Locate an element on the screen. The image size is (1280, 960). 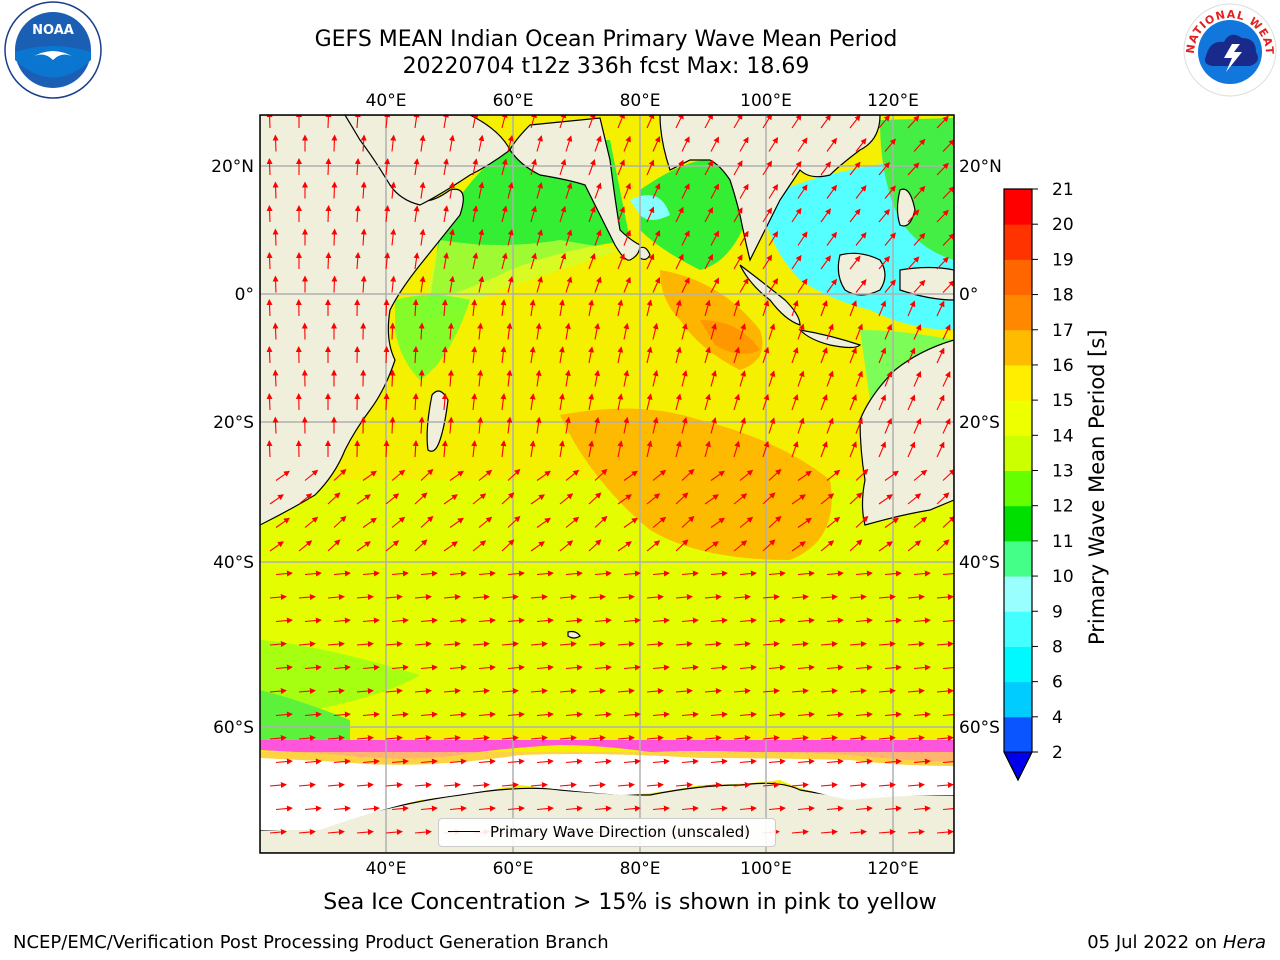
colorbar-tick-label: 16 is located at coordinates (1063, 366).